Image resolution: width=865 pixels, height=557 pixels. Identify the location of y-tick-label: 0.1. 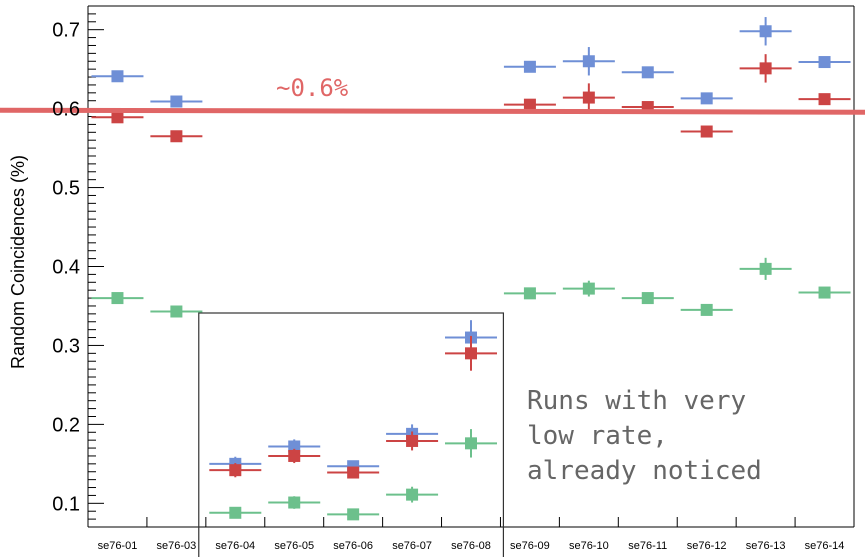
(66, 504).